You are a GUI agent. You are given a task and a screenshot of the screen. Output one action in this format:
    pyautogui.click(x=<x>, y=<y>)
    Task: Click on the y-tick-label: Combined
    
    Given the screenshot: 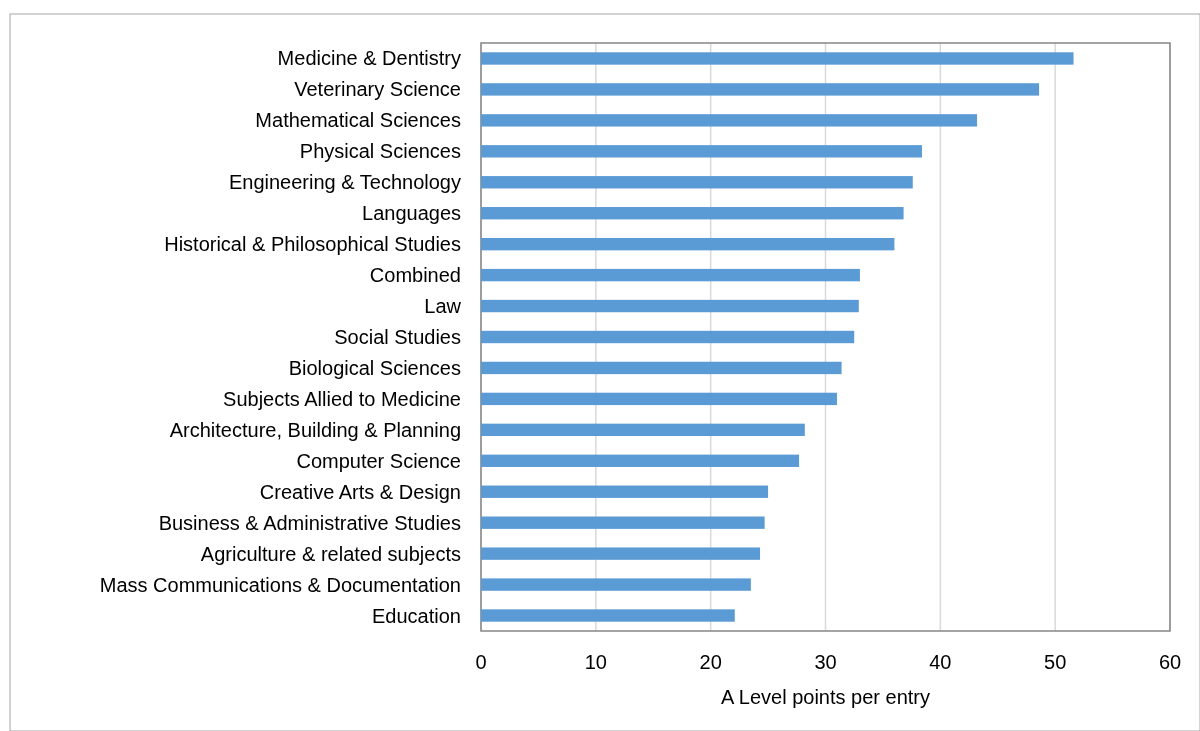 What is the action you would take?
    pyautogui.click(x=415, y=275)
    